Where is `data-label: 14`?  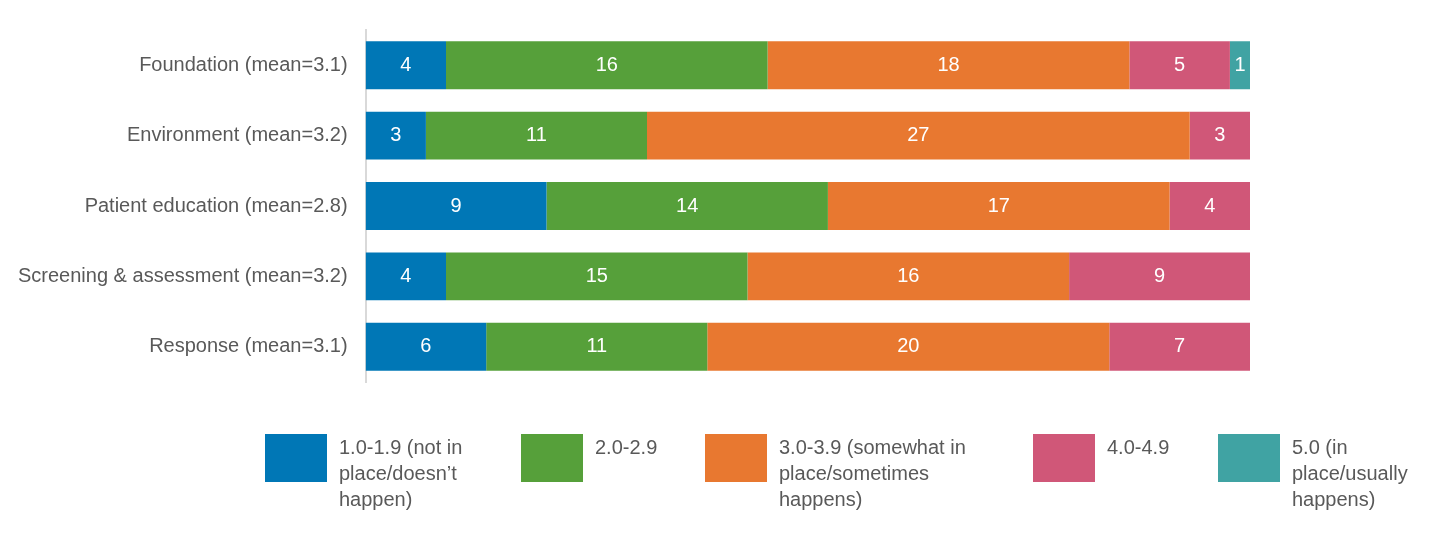
data-label: 14 is located at coordinates (687, 204).